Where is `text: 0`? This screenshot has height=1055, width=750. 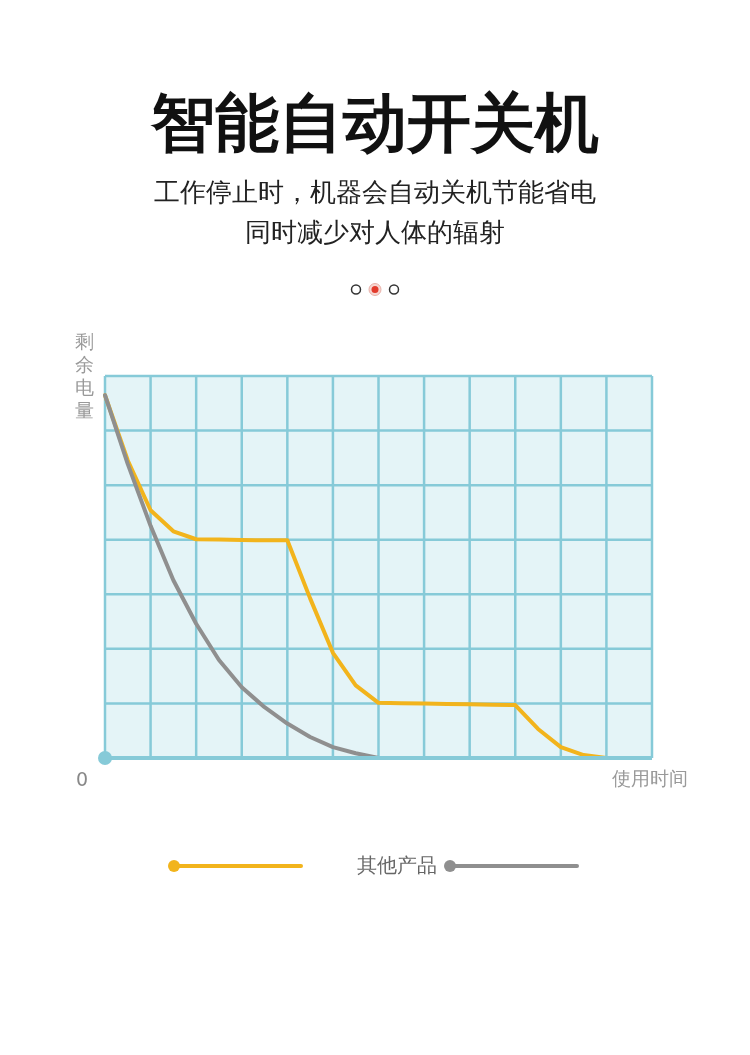
text: 0 is located at coordinates (82, 779).